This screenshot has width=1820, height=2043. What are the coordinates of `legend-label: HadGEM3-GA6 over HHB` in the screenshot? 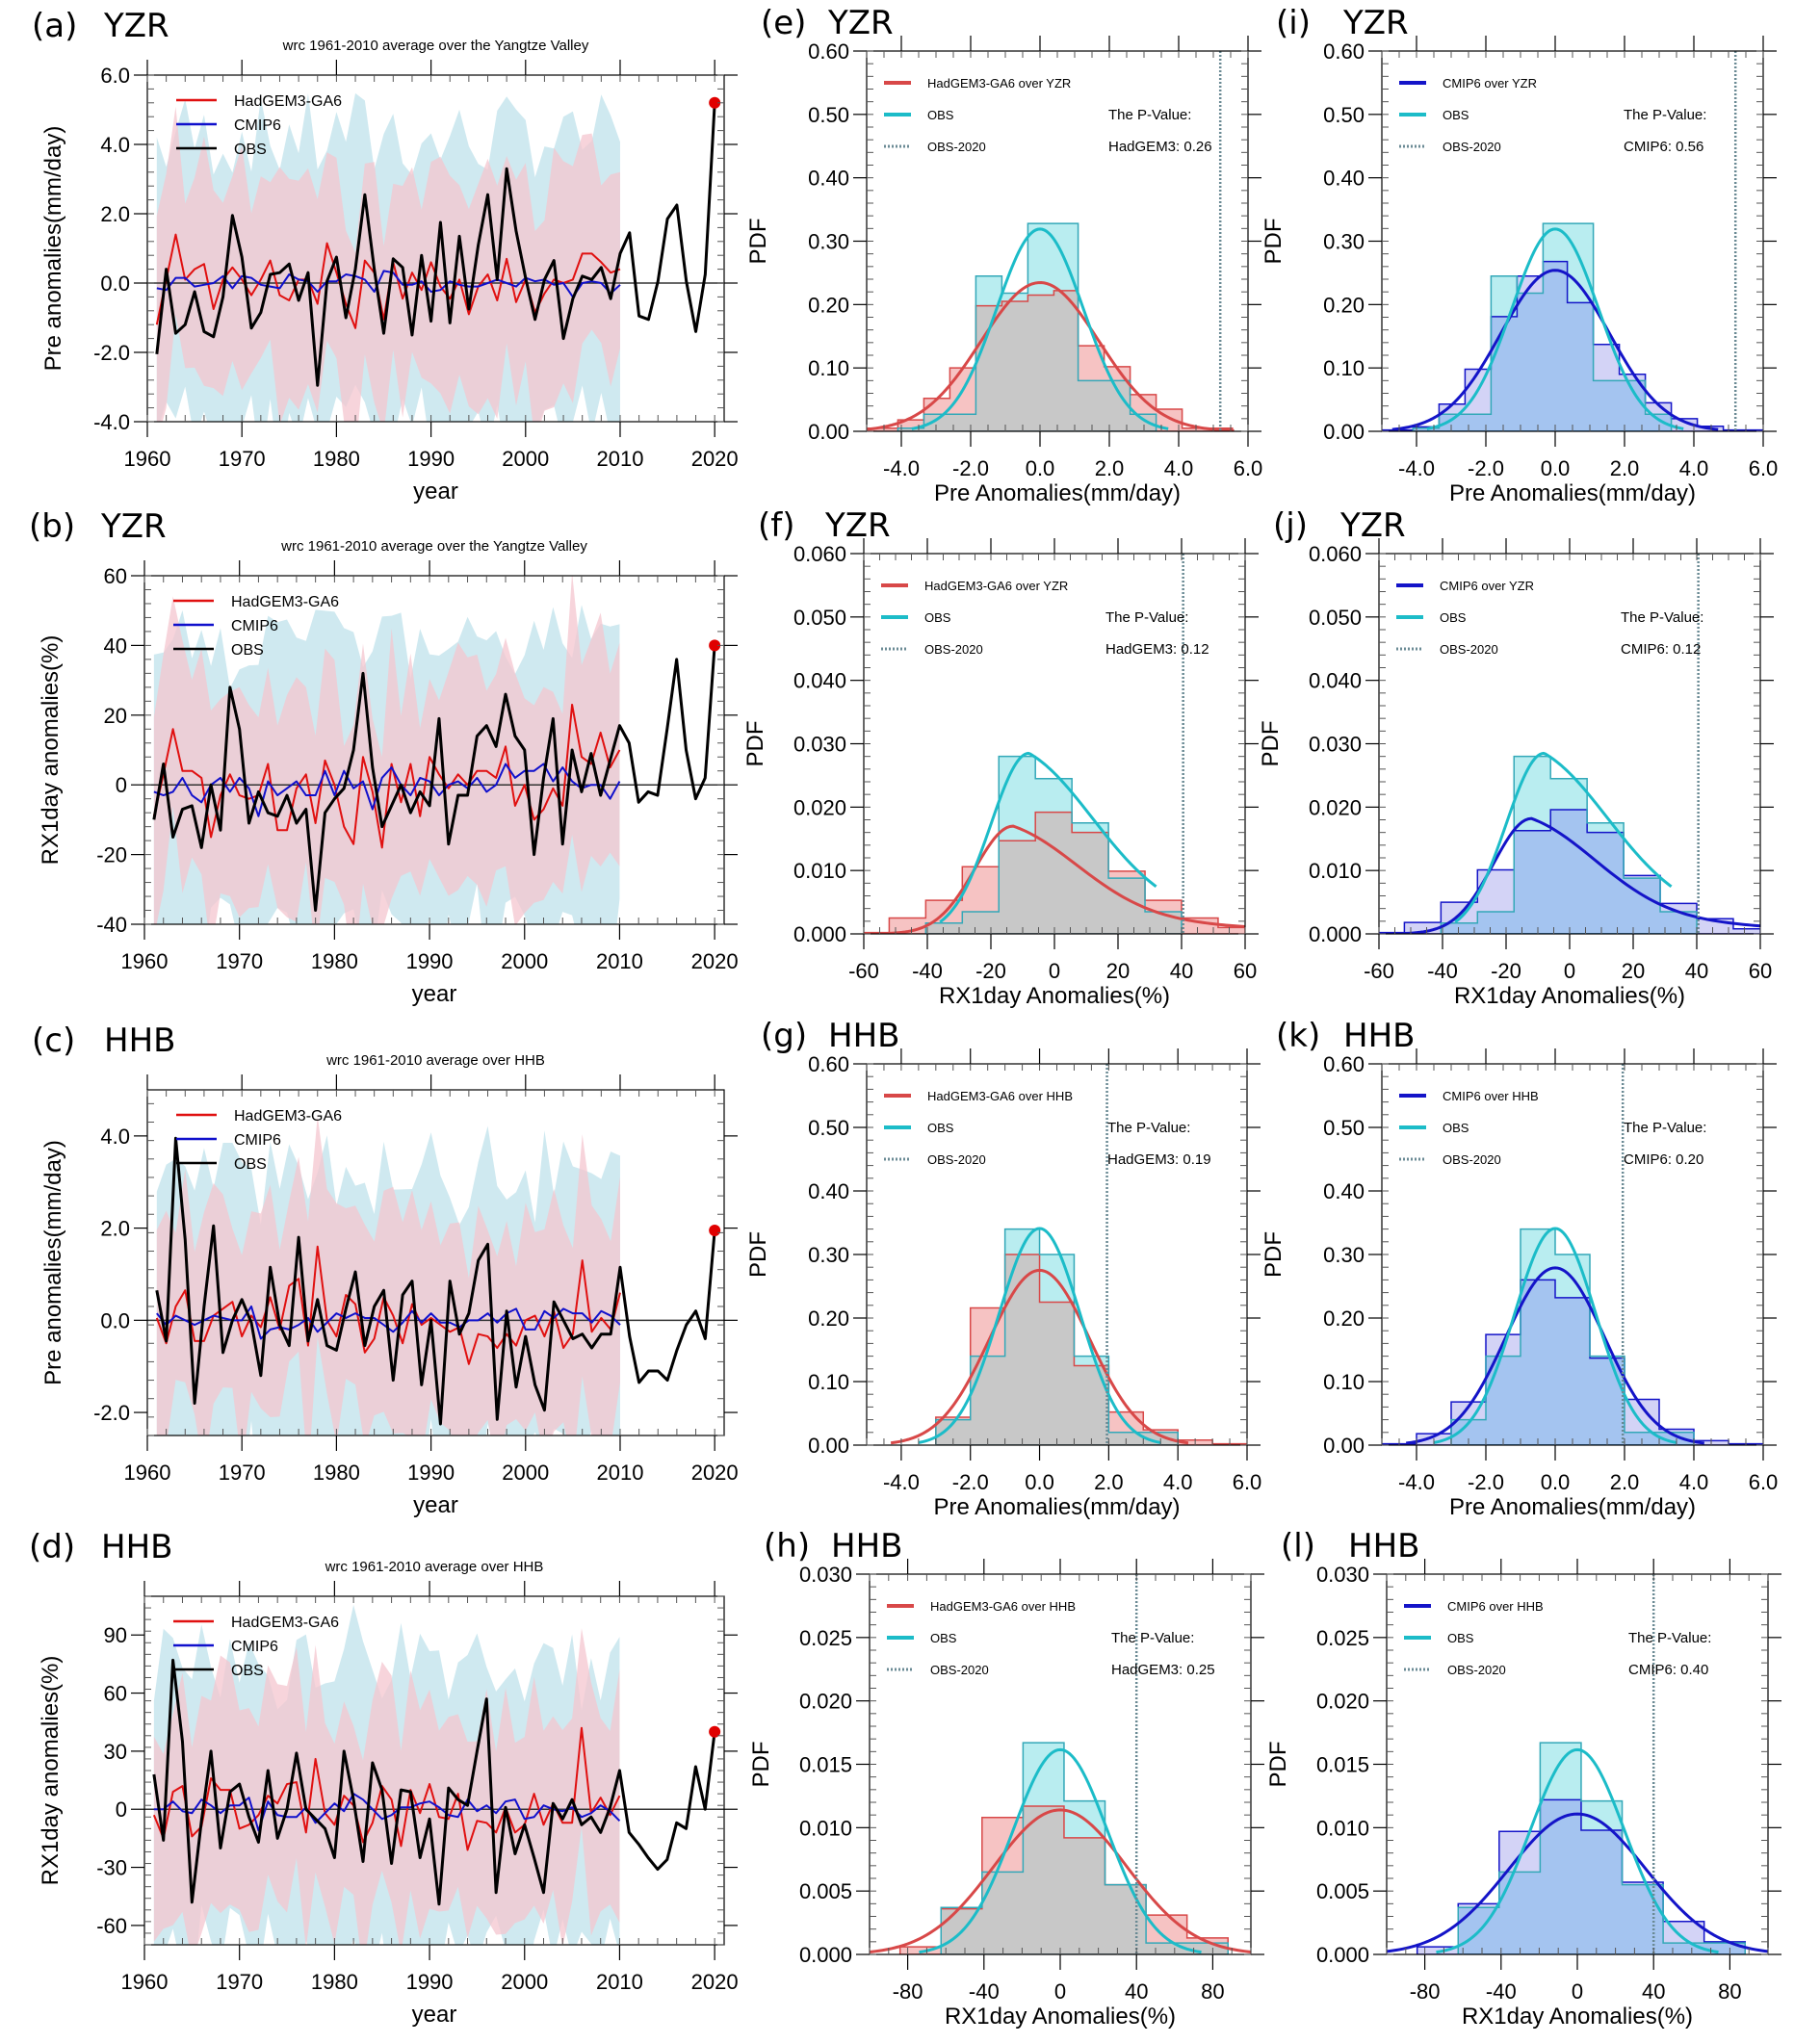 It's located at (1003, 1606).